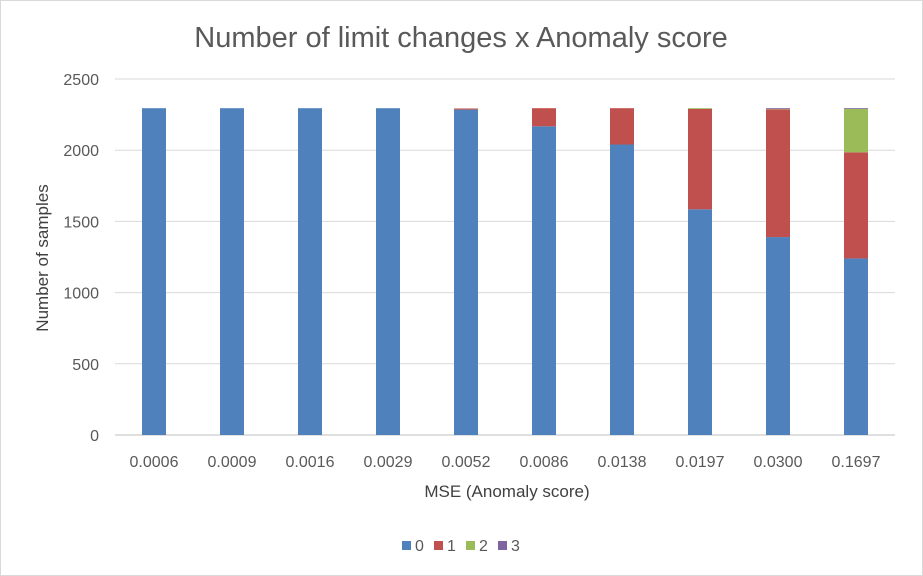 Image resolution: width=923 pixels, height=576 pixels. I want to click on legend-label: 1, so click(451, 546).